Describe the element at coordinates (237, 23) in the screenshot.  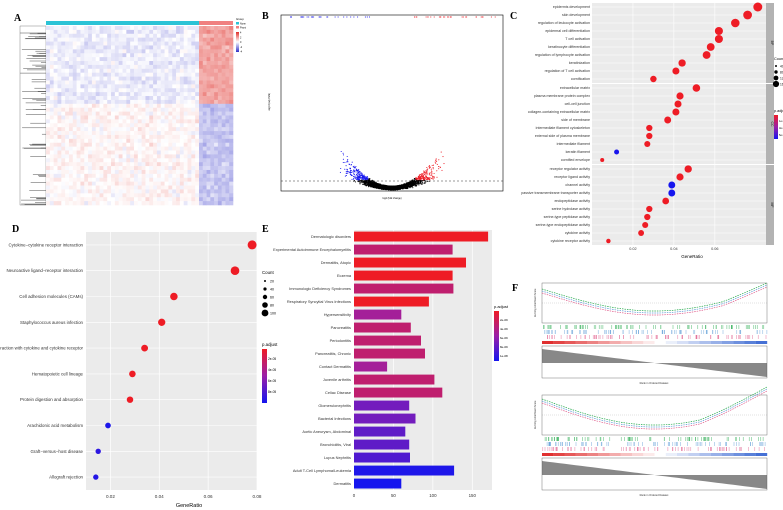
I see `legend-swatch-normal` at that location.